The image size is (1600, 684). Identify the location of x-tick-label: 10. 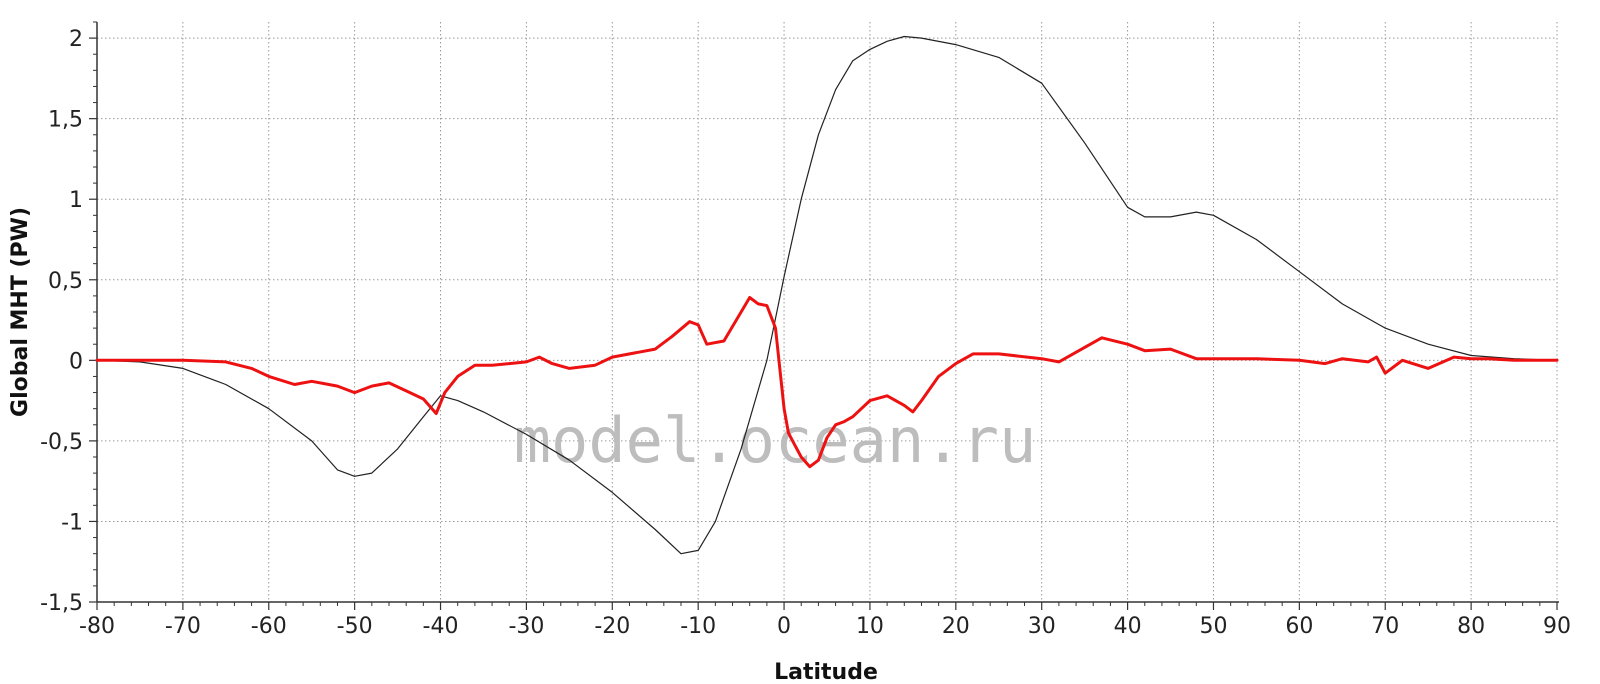
(870, 626).